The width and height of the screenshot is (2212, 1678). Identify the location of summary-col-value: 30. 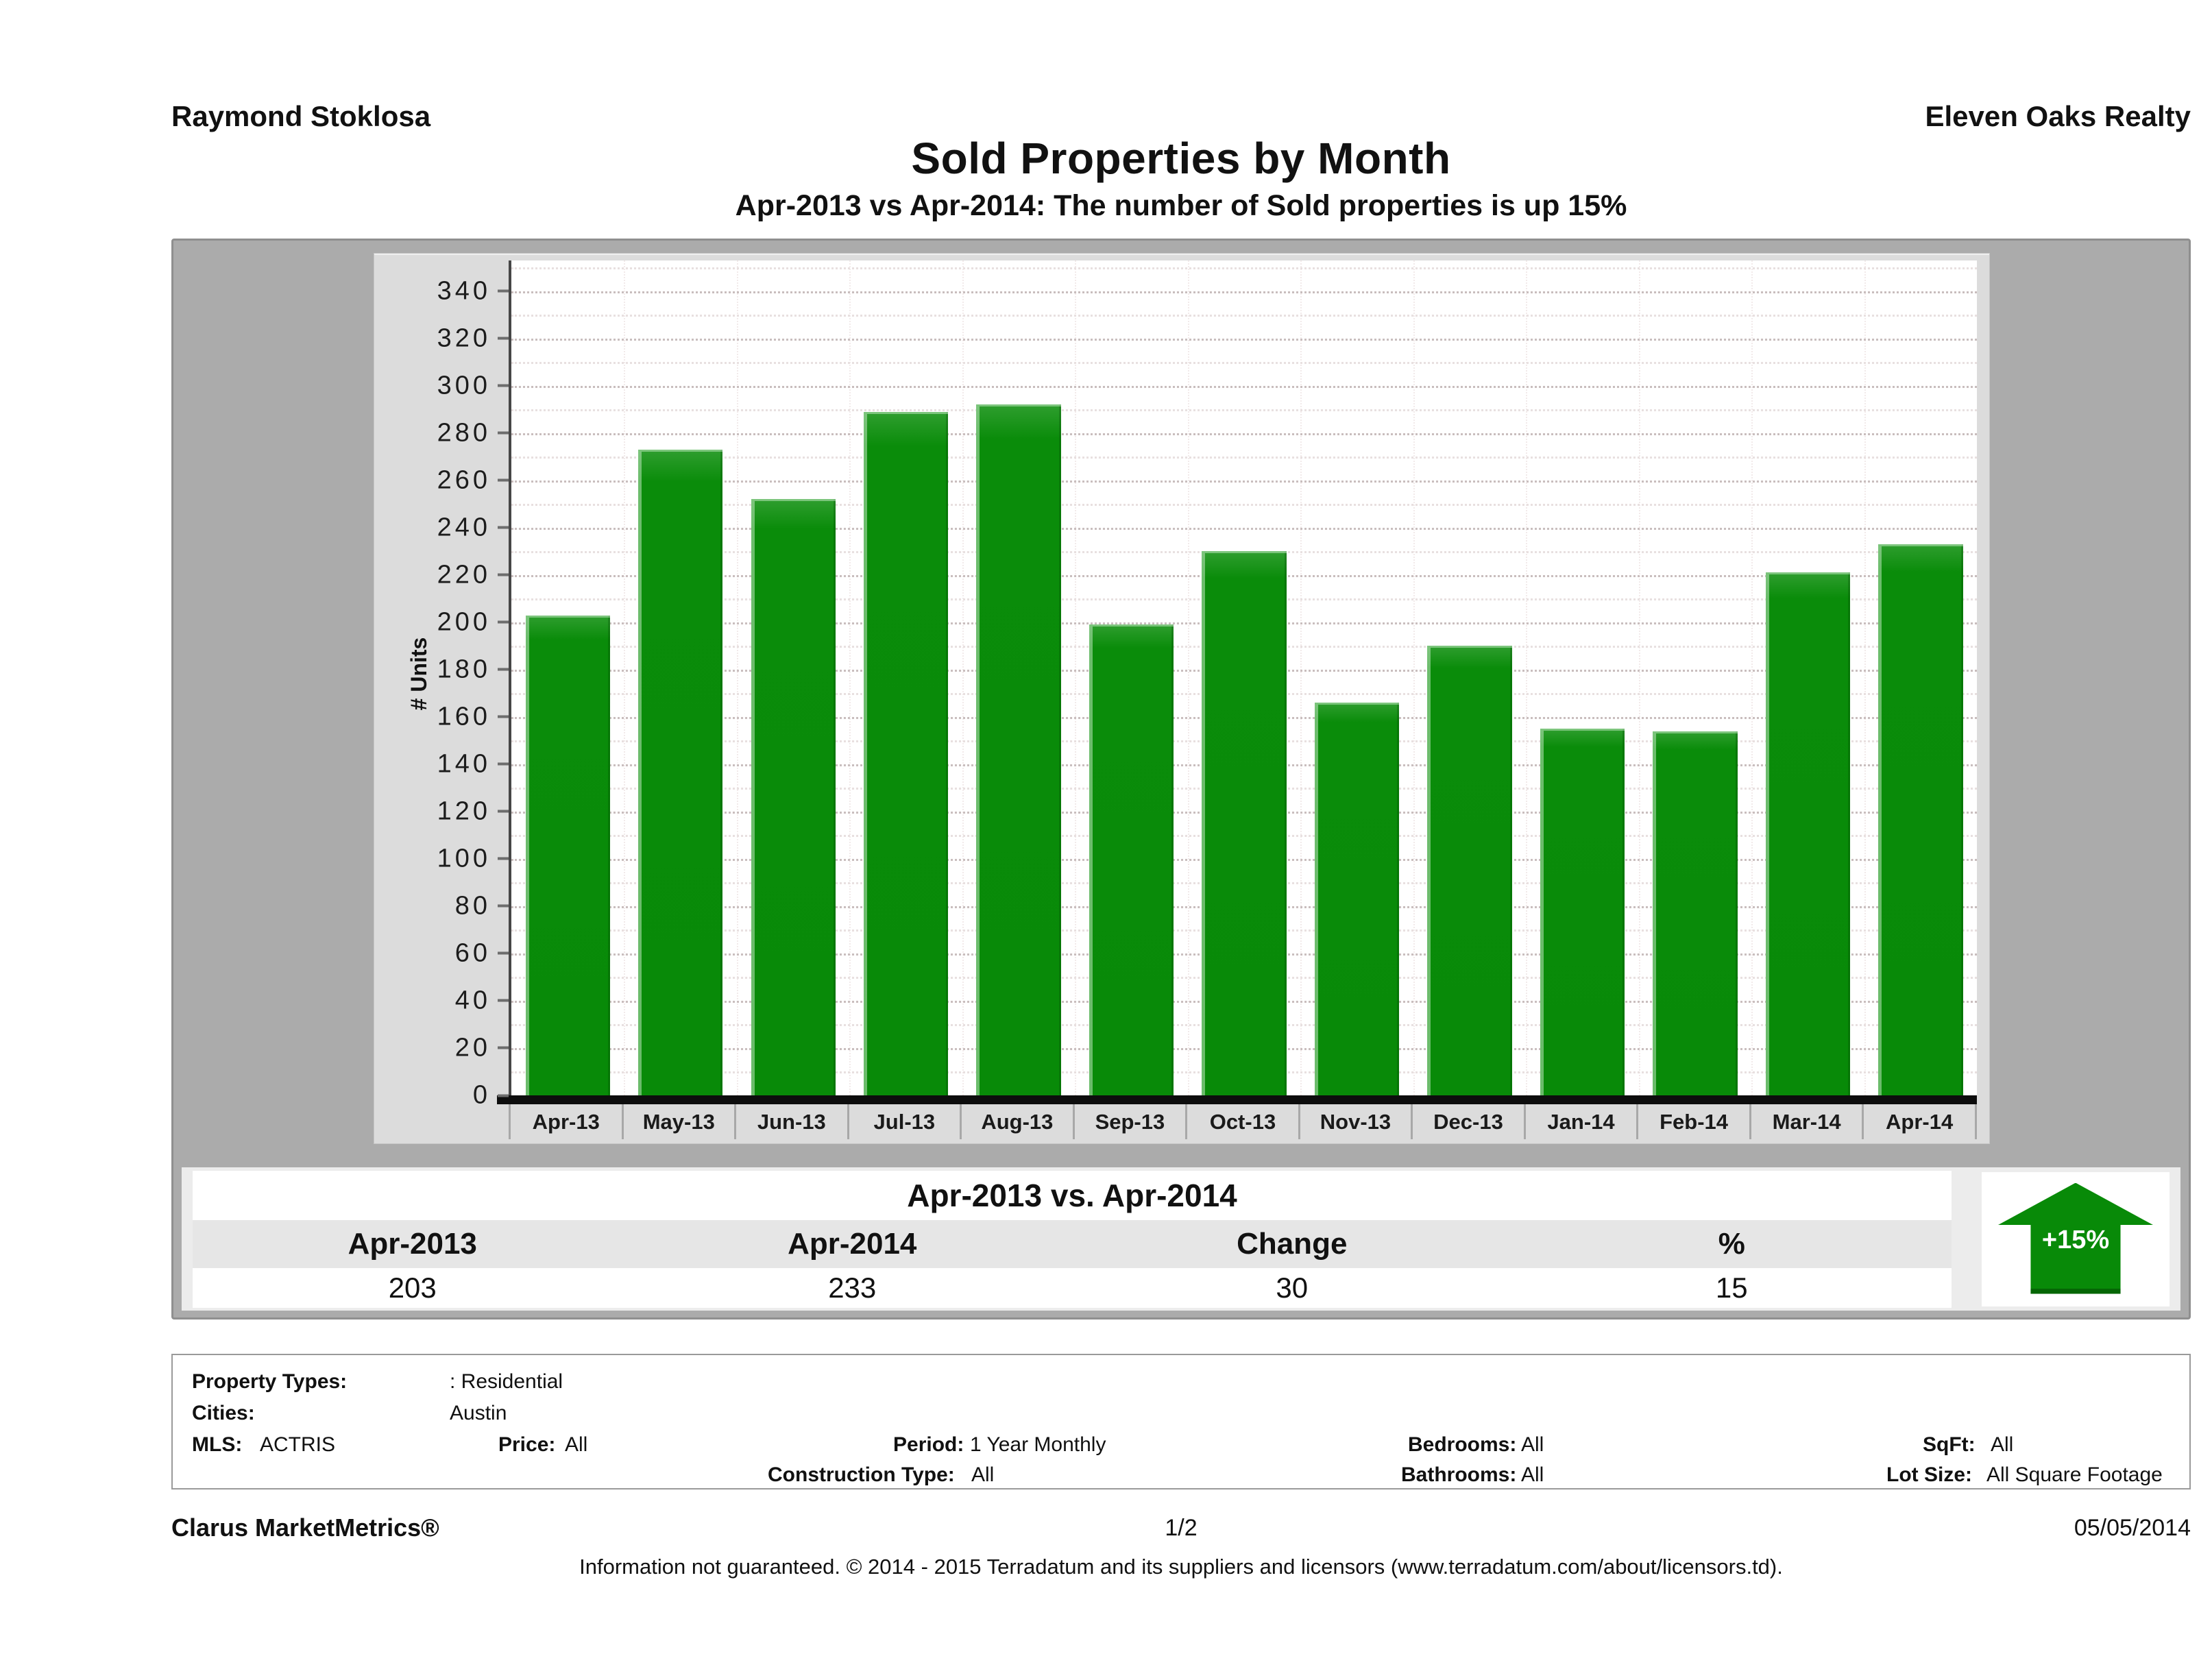
(1293, 1287).